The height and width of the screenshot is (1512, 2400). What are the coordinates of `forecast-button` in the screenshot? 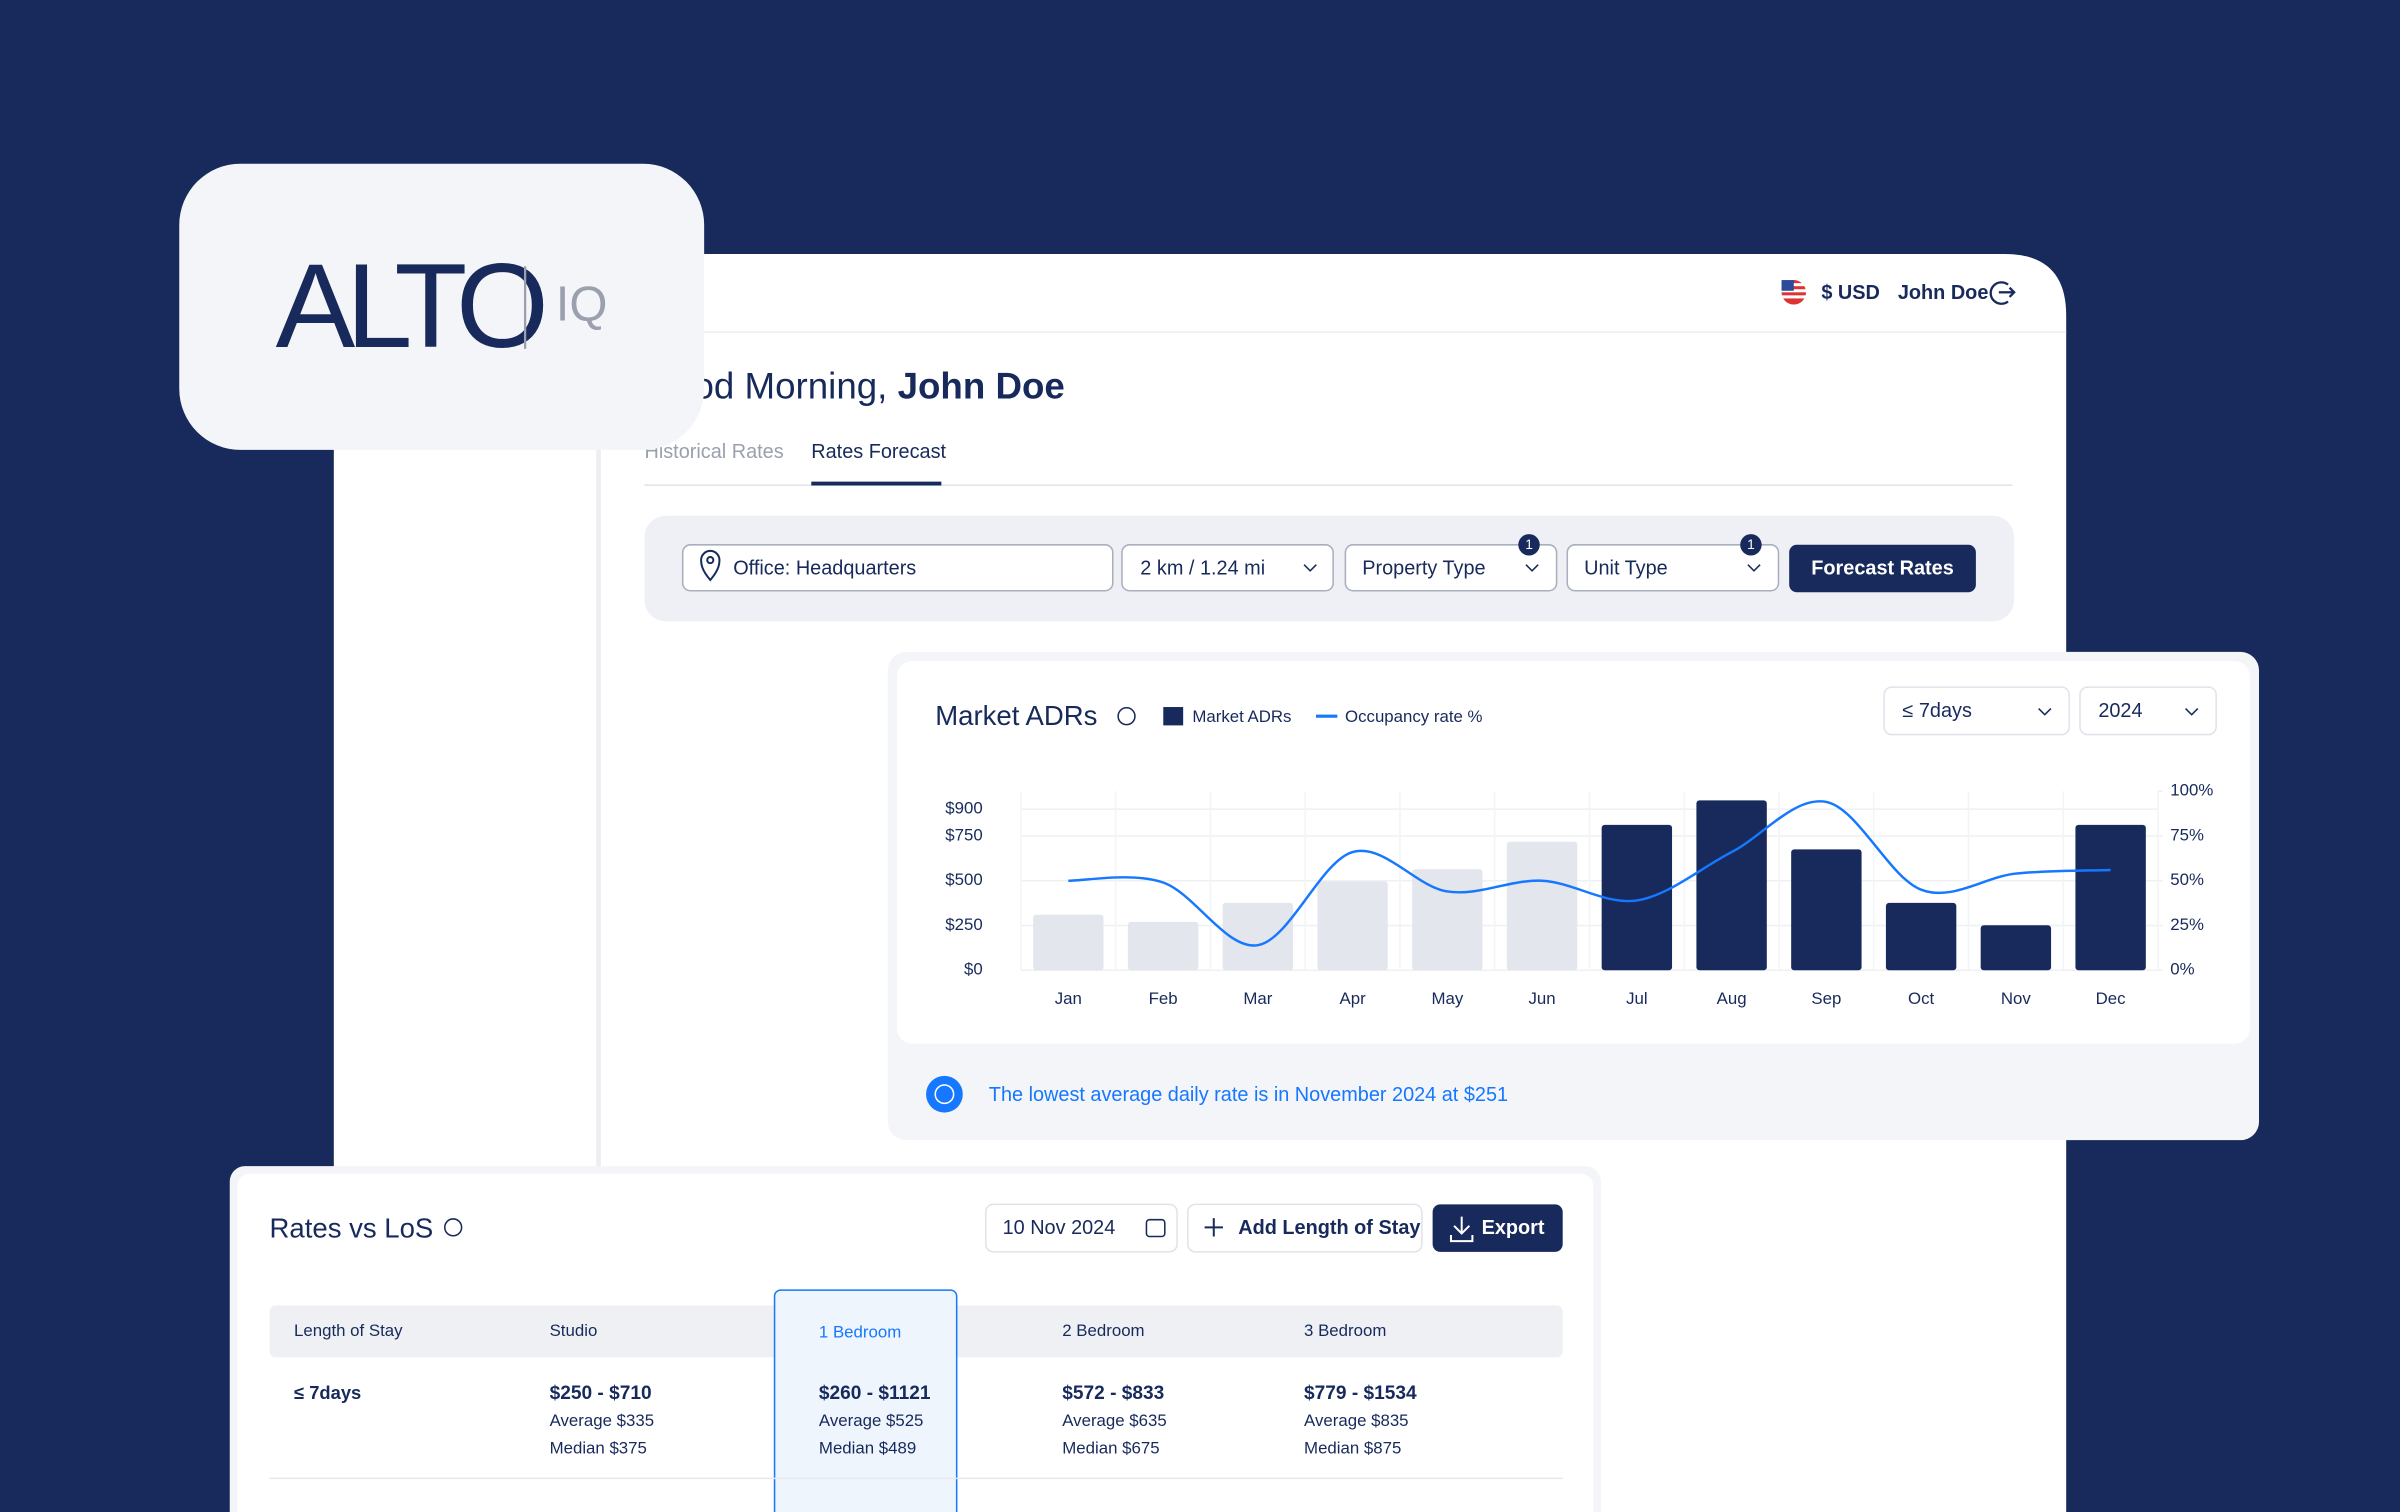 It's located at (1882, 568).